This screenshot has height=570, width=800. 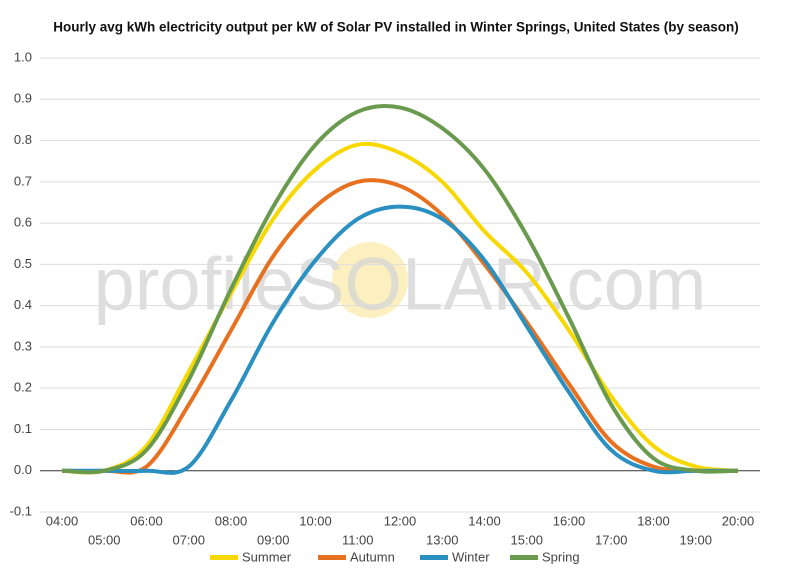 I want to click on x-tick-label: 14:00, so click(x=484, y=520).